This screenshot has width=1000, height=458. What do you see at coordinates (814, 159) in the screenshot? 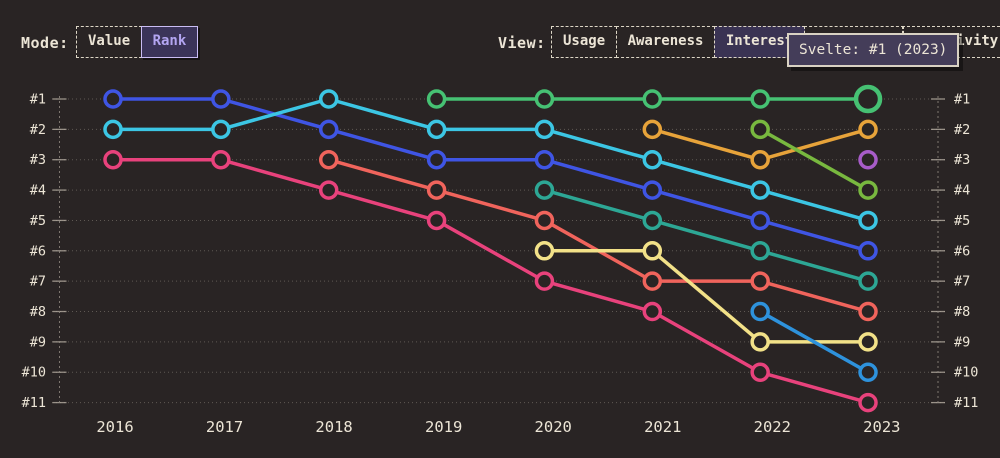
I see `series-line-olive` at bounding box center [814, 159].